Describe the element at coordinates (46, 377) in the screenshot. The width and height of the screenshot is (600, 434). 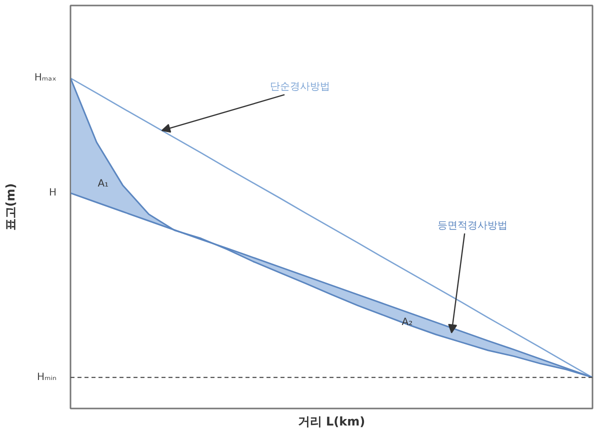
I see `ref-line-label: Hₘᵢₙ` at that location.